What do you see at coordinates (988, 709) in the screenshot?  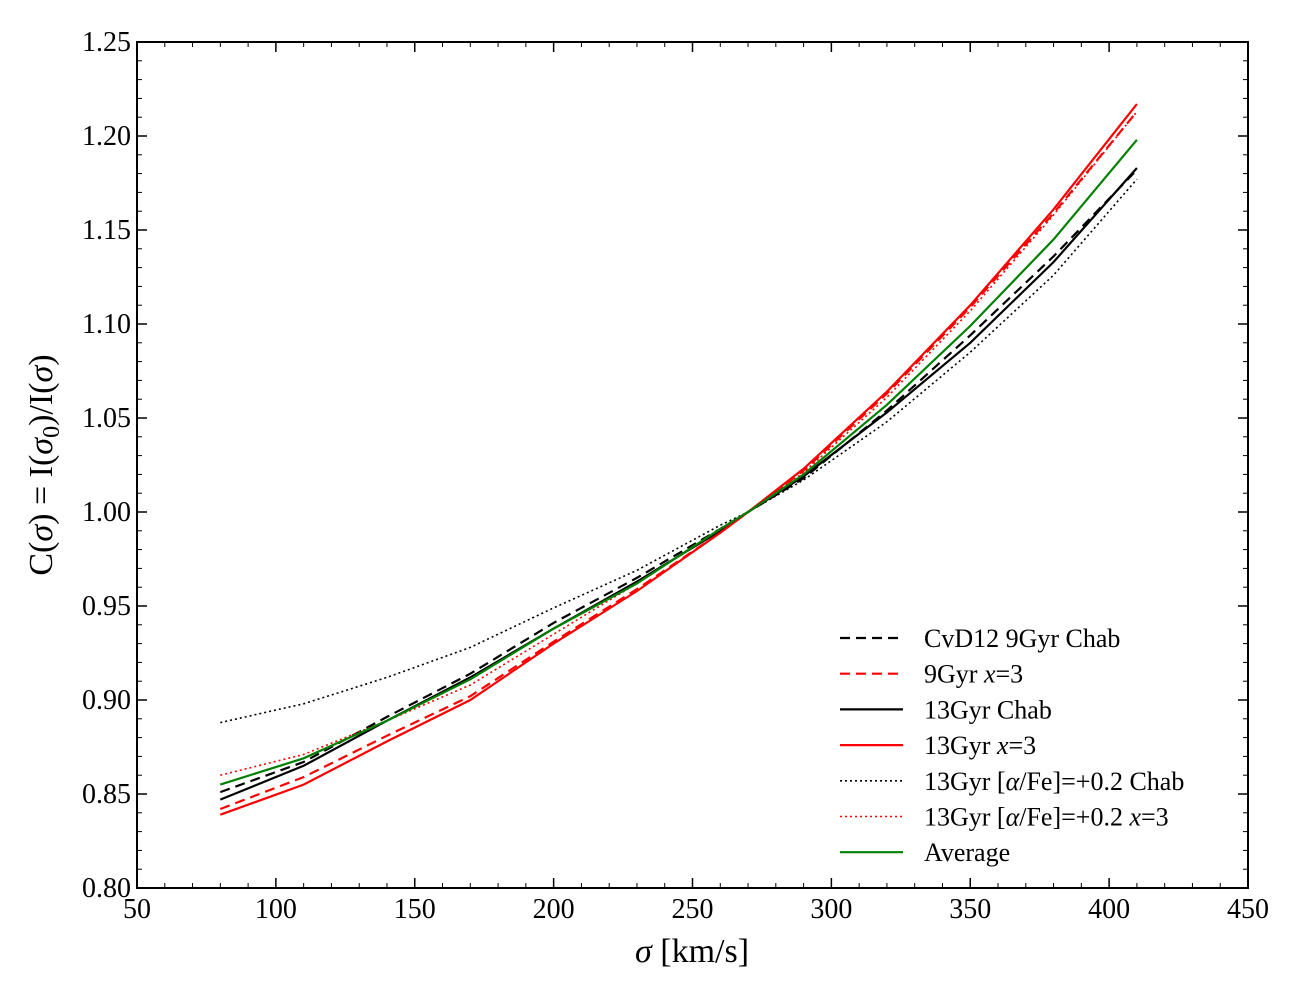 I see `legend-label-3: 13Gyr Chab` at bounding box center [988, 709].